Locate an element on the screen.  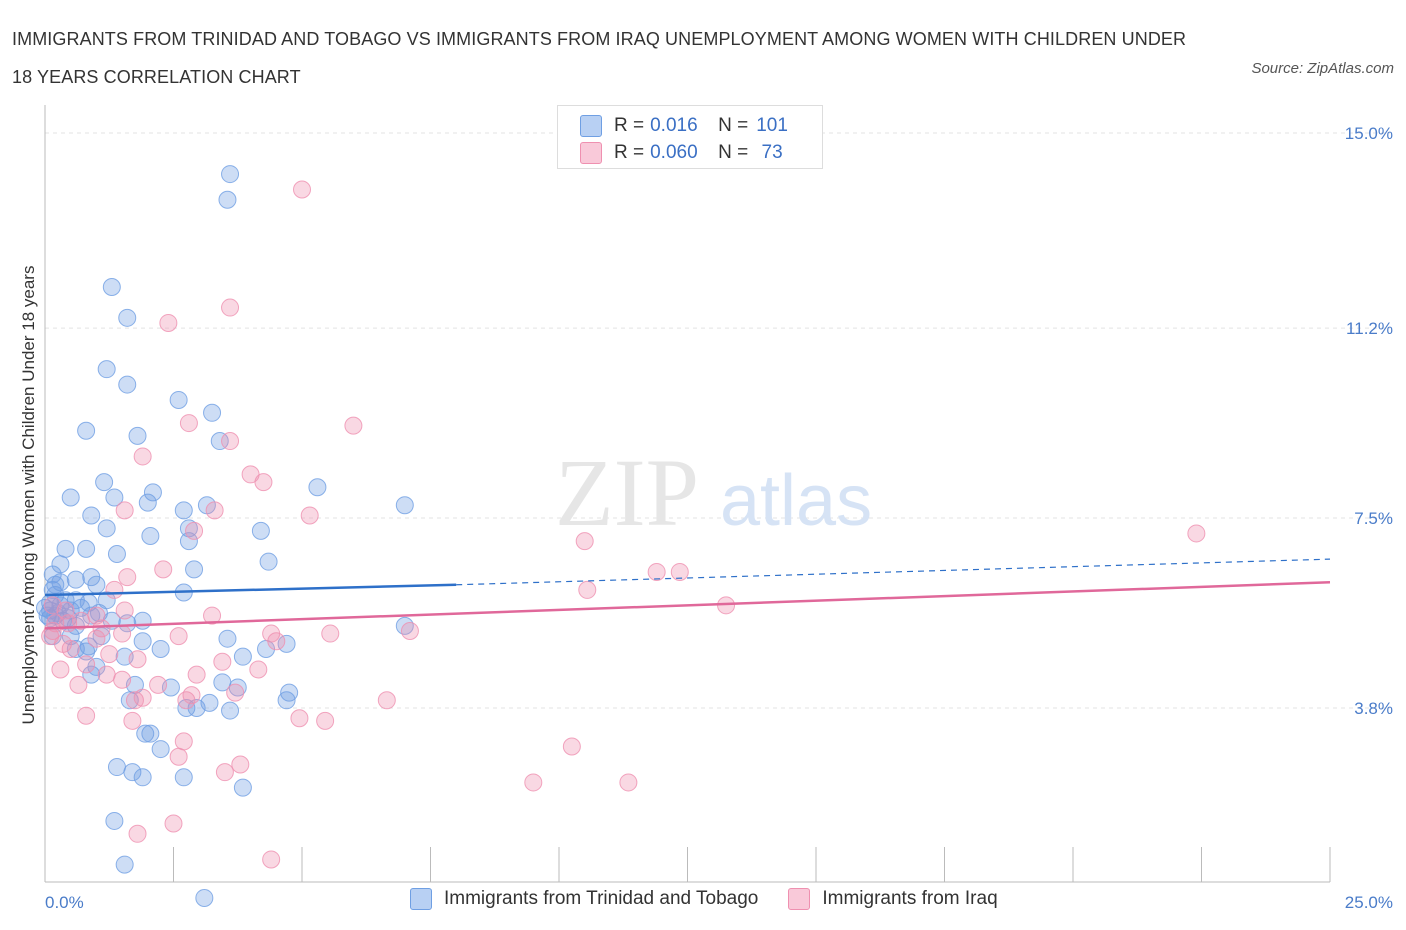
x-tick-labels: 0.0% 25.0% is located at coordinates (719, 902).